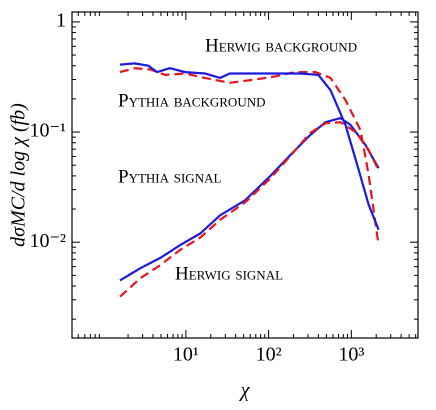 The width and height of the screenshot is (436, 410). I want to click on x-tick-label: 10³, so click(351, 355).